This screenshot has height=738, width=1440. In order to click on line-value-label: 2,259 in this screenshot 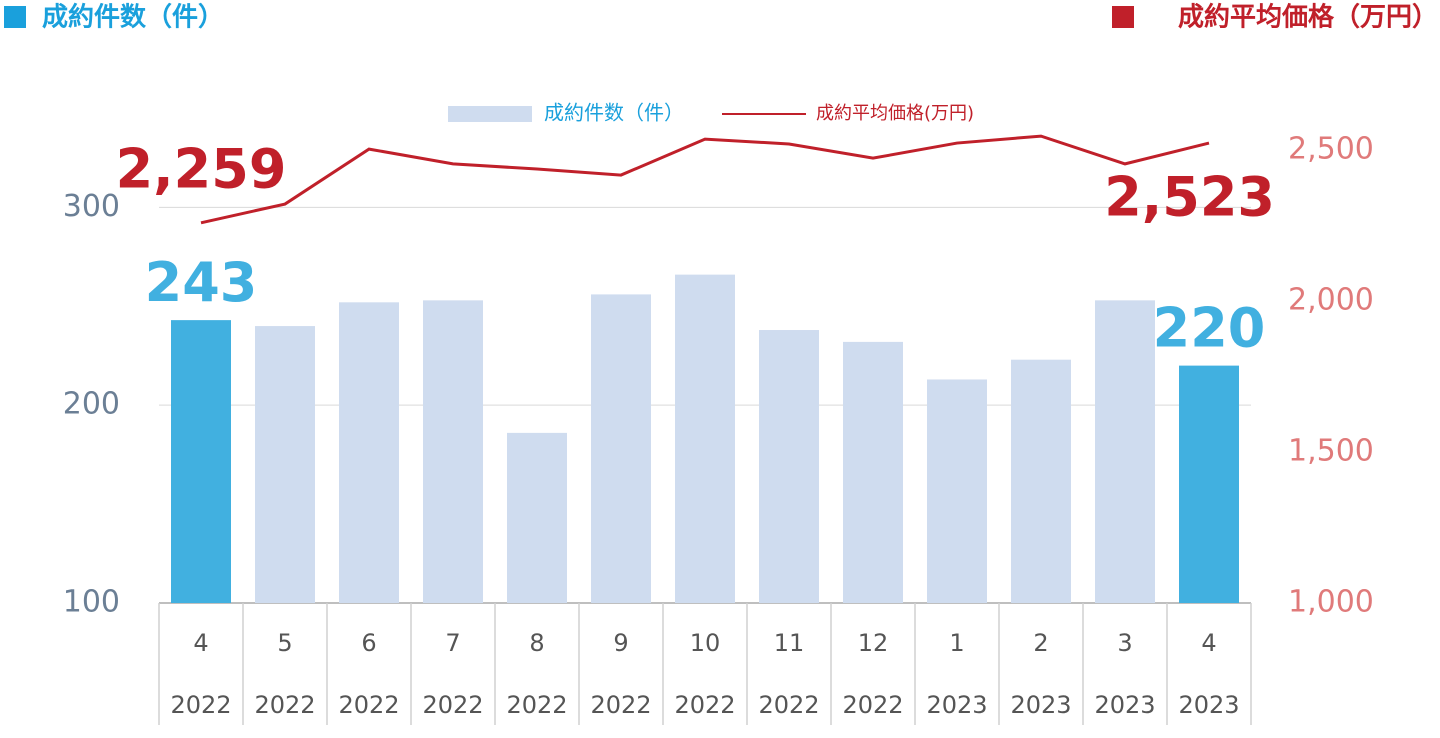, I will do `click(201, 168)`.